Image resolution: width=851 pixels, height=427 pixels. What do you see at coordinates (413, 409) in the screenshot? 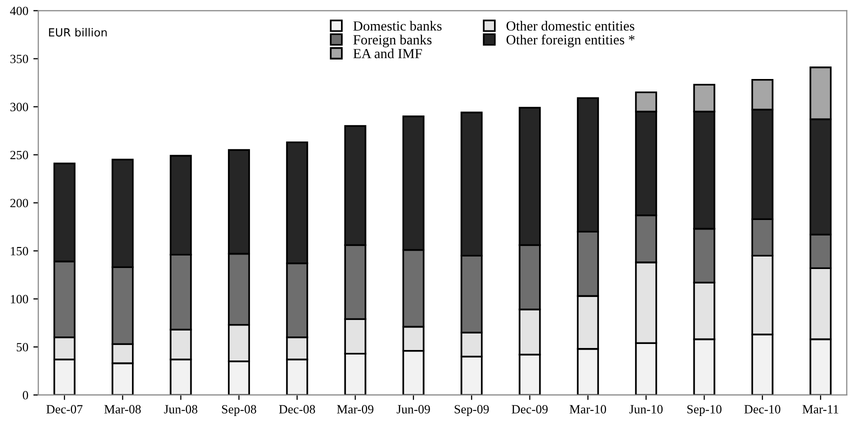
I see `x-tick-label: Jun-09` at bounding box center [413, 409].